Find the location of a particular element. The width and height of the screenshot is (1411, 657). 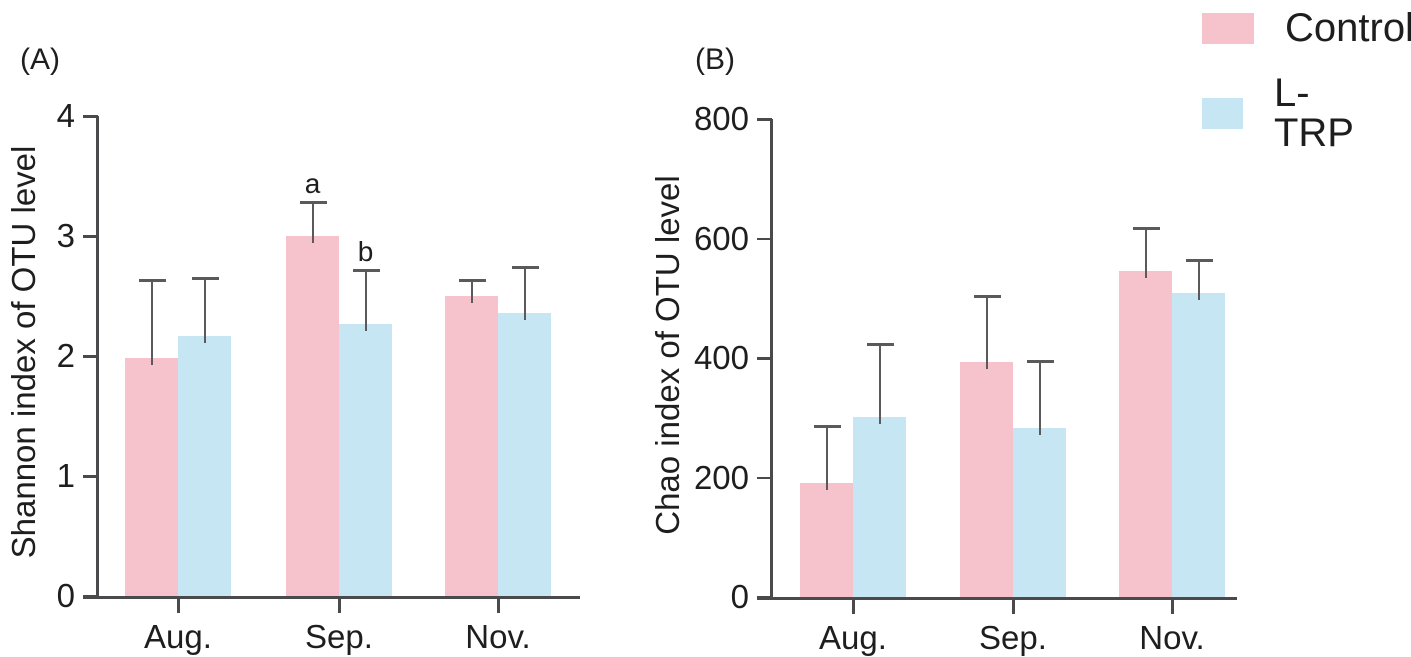

y-tick-label: 3 is located at coordinates (65, 235).